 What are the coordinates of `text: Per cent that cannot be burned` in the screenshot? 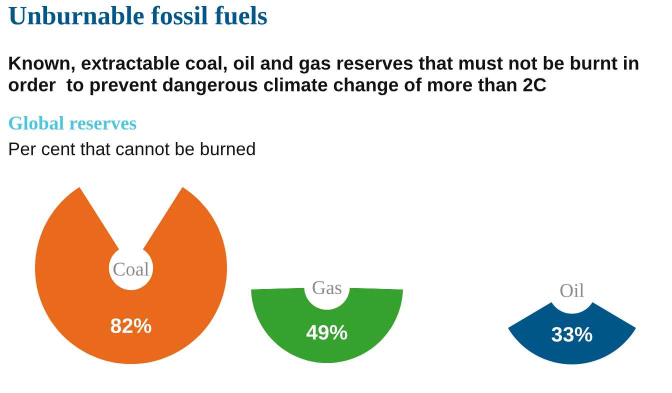 It's located at (132, 149).